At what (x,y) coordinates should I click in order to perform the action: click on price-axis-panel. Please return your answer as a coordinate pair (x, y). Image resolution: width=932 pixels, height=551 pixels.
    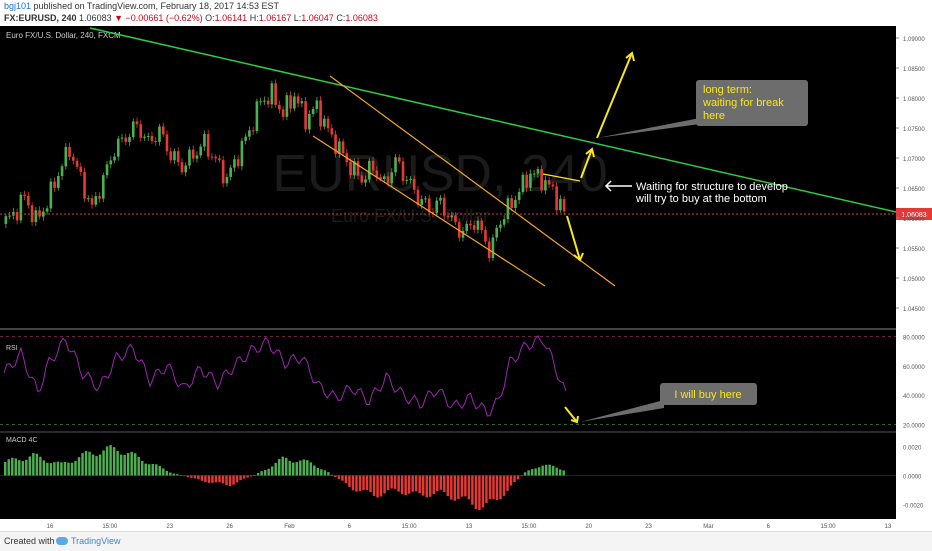
    Looking at the image, I should click on (914, 278).